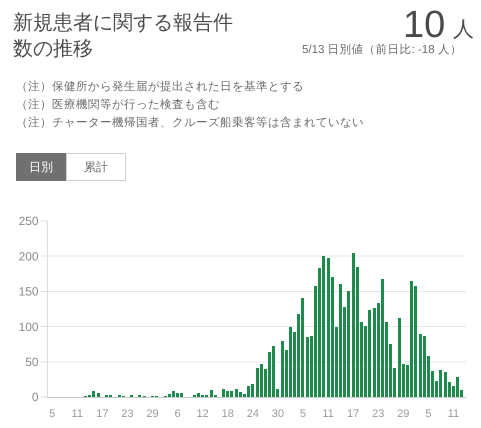 The image size is (481, 428). Describe the element at coordinates (278, 414) in the screenshot. I see `x-tick-label: 30` at that location.